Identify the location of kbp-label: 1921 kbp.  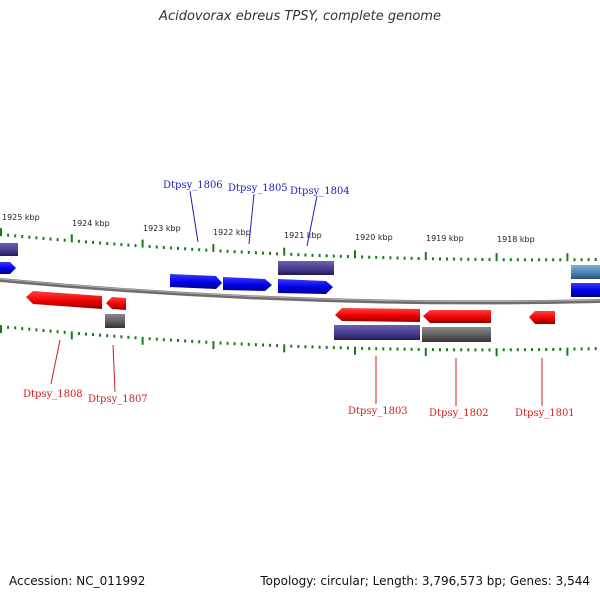
(303, 235).